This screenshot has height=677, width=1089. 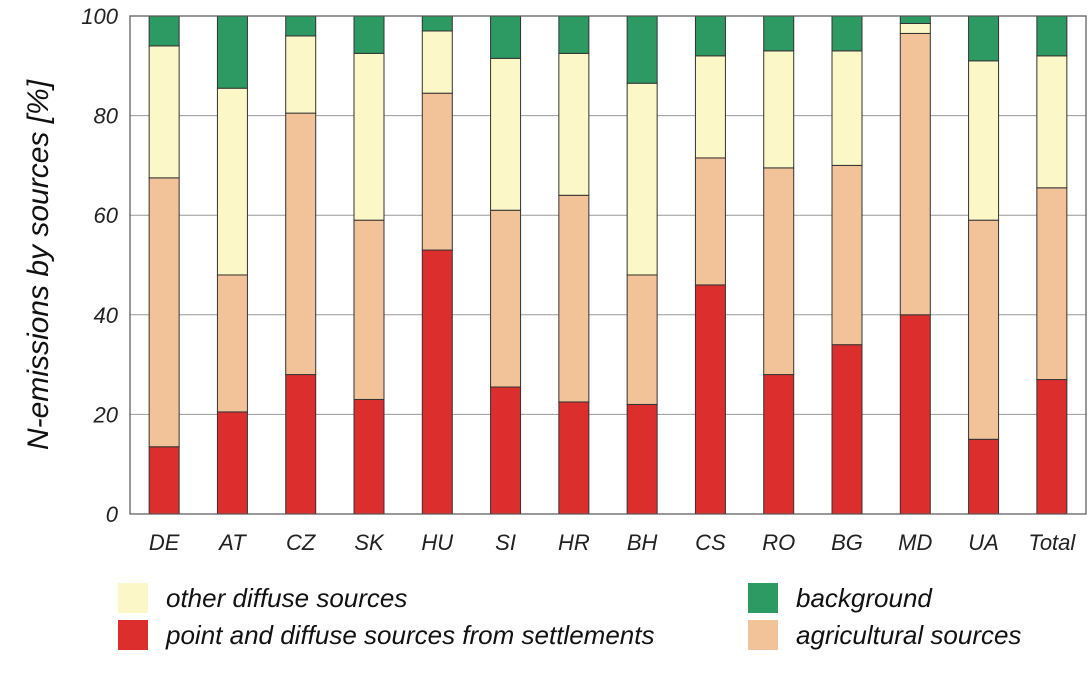 What do you see at coordinates (106, 215) in the screenshot?
I see `y-tick-label: 60` at bounding box center [106, 215].